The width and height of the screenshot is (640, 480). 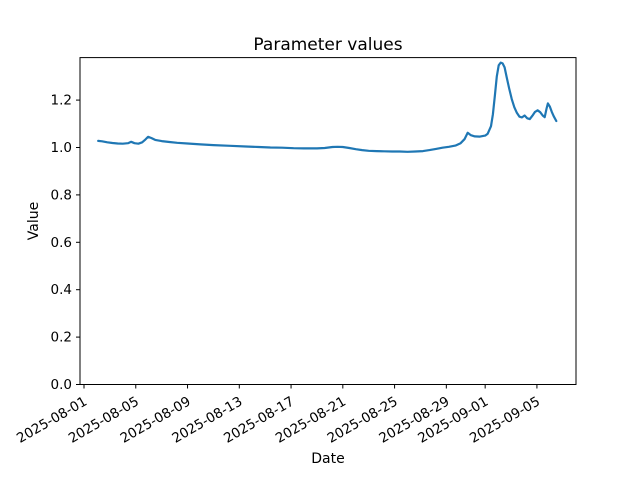 I want to click on y-tick-label: 1.0, so click(x=61, y=148).